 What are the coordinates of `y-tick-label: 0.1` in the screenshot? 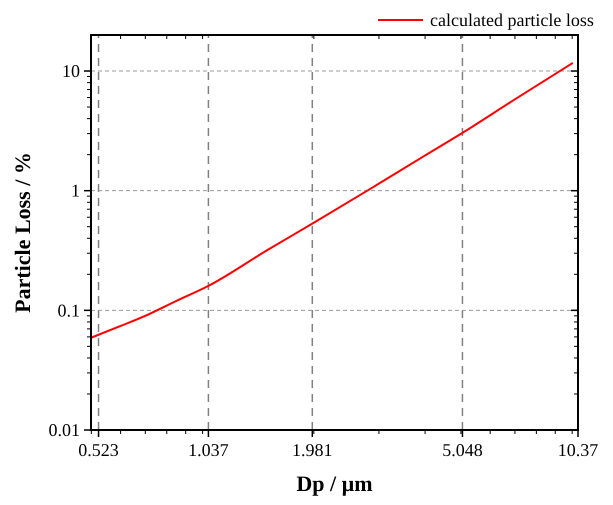 It's located at (69, 310).